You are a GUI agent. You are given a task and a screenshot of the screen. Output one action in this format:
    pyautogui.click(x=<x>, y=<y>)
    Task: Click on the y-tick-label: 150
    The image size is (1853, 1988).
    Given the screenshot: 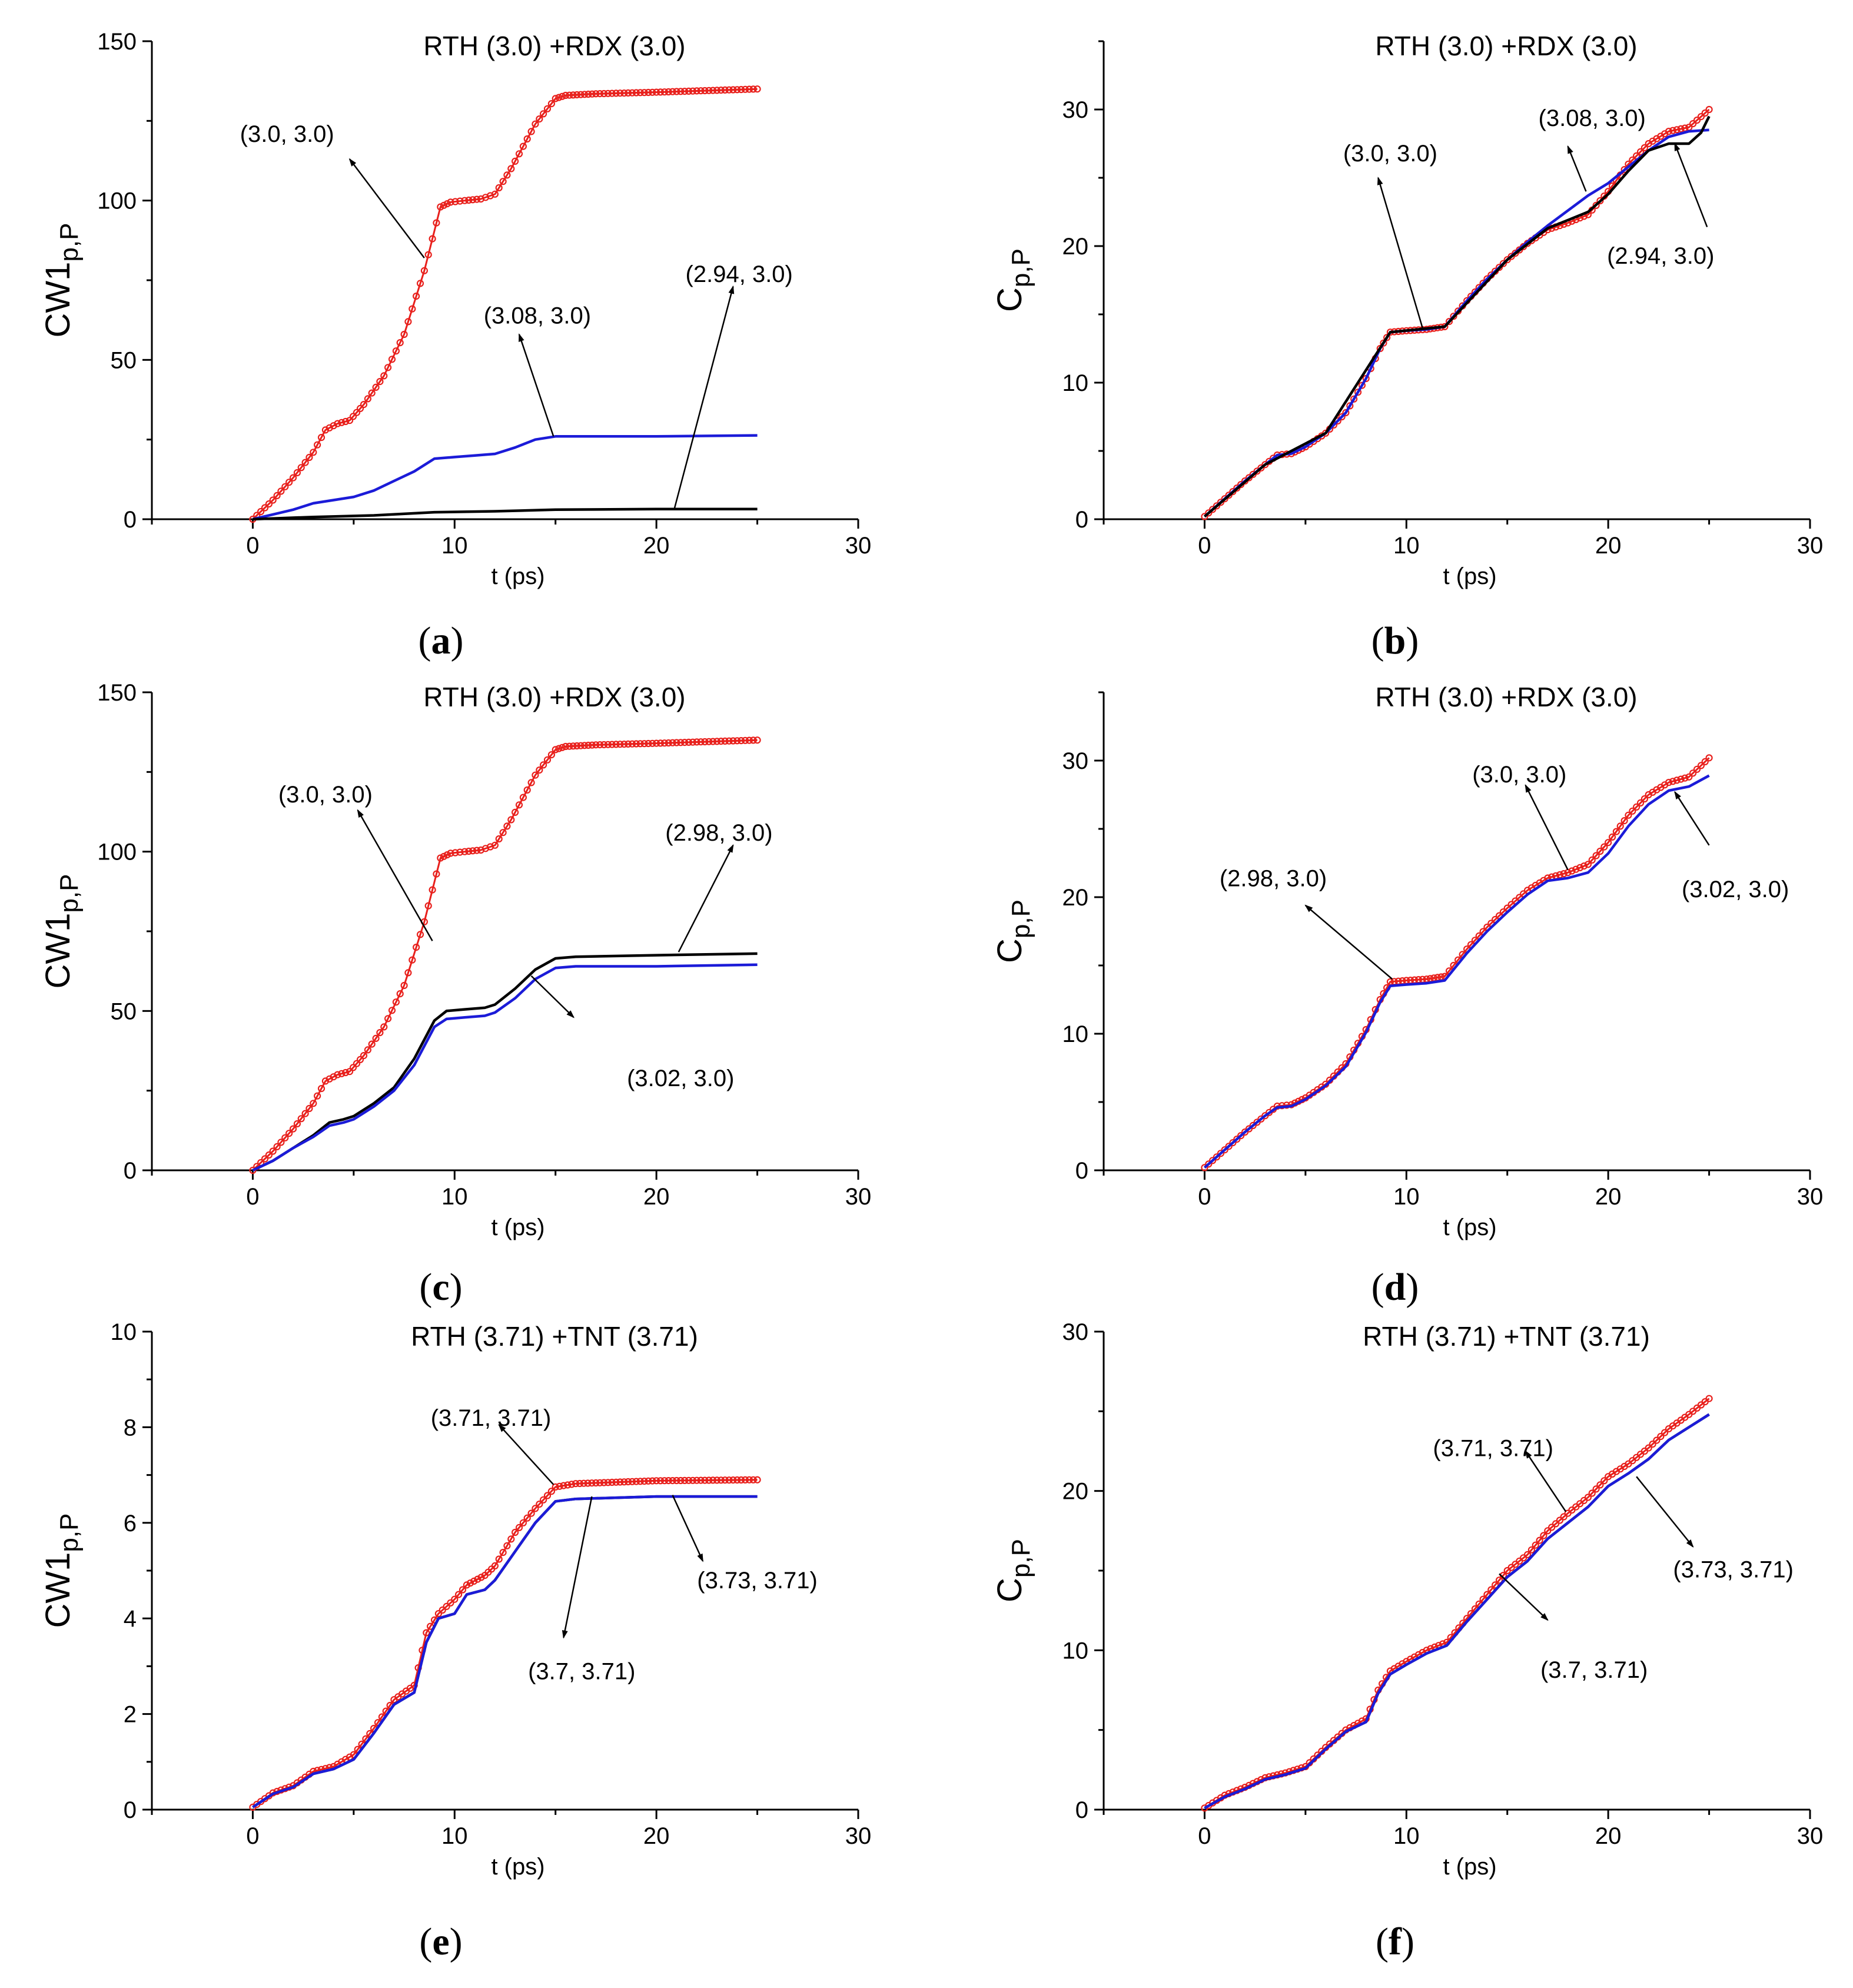 What is the action you would take?
    pyautogui.click(x=117, y=693)
    